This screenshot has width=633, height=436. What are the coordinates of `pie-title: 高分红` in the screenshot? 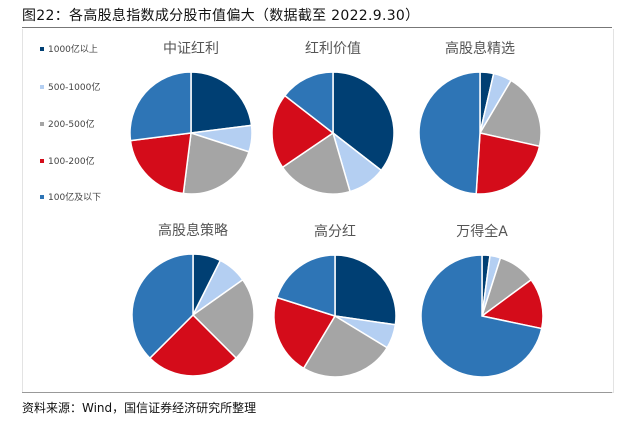 It's located at (335, 231).